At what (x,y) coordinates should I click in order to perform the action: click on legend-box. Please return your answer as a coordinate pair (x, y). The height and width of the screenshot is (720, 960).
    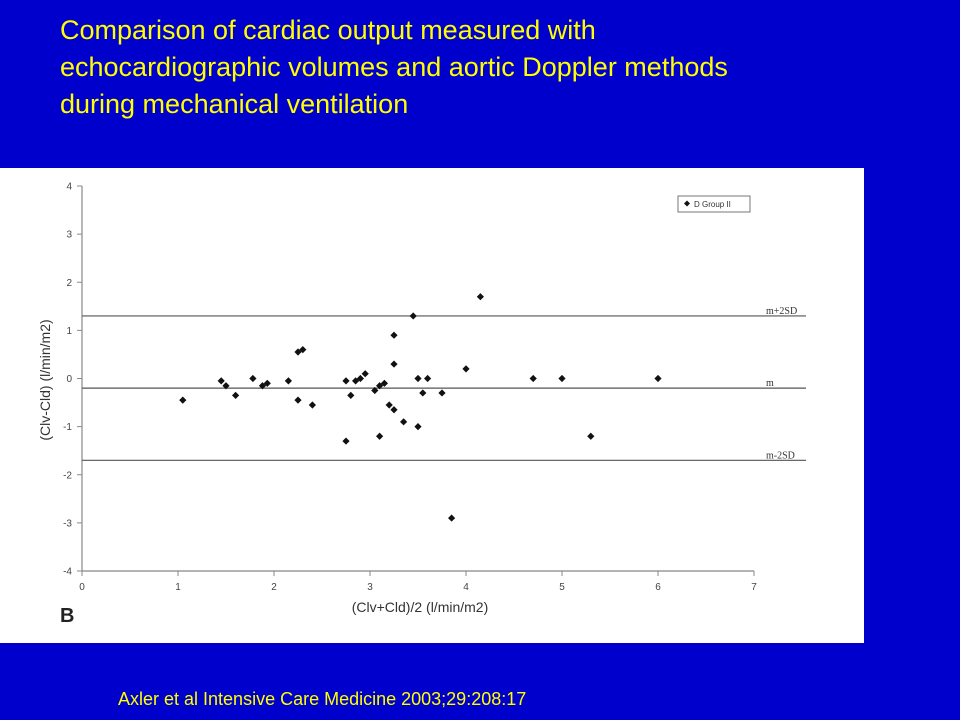
    Looking at the image, I should click on (714, 204).